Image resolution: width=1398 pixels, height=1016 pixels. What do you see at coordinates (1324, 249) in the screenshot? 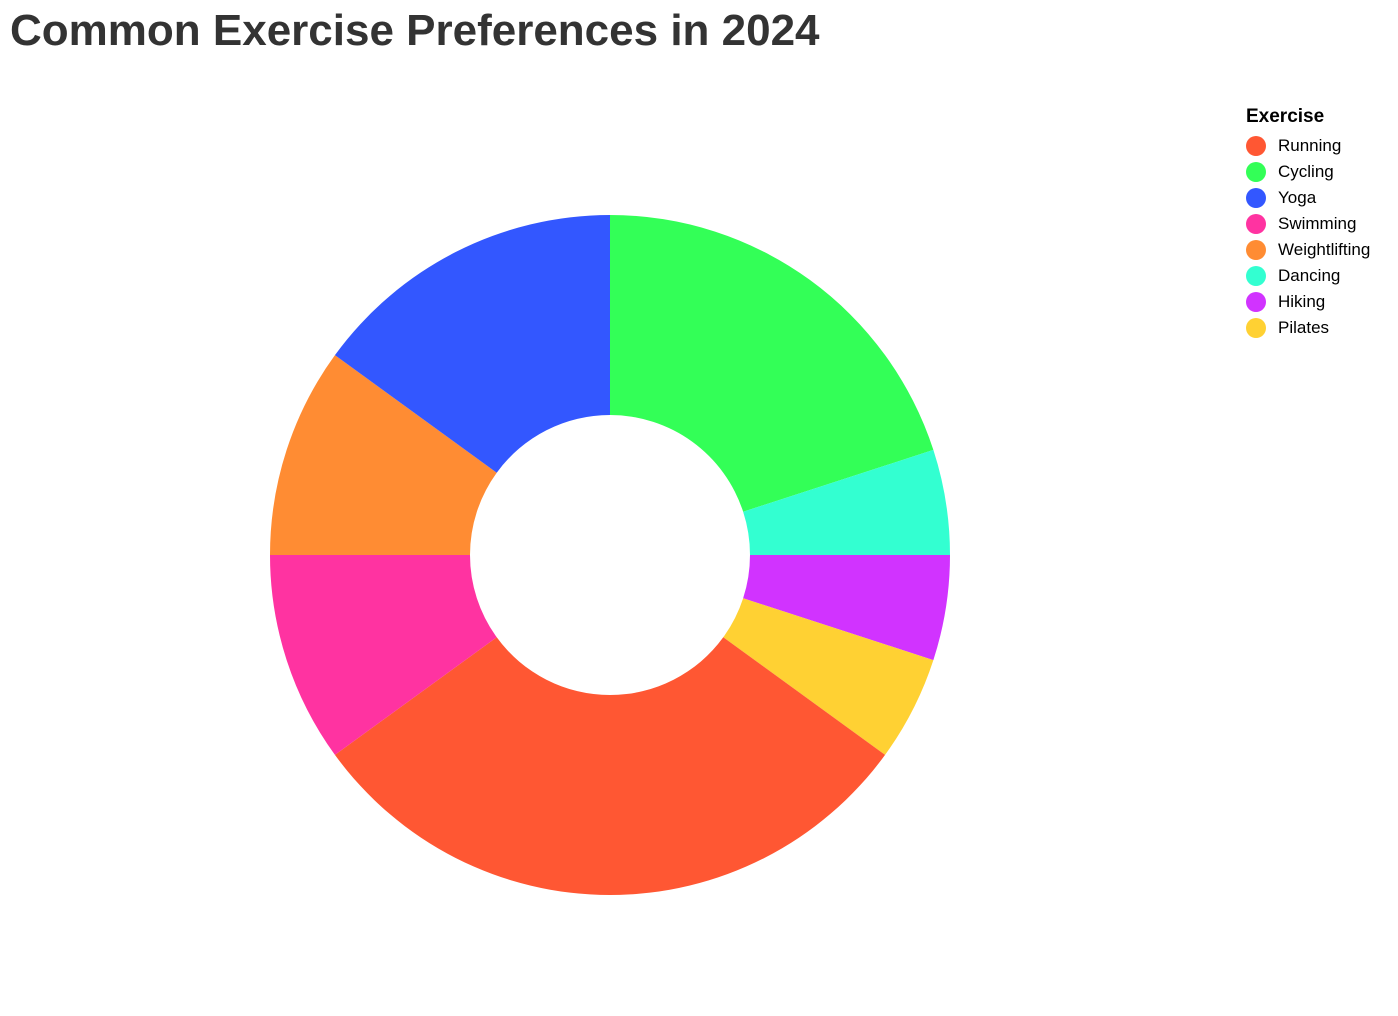
I see `legend-label: Weightlifting` at bounding box center [1324, 249].